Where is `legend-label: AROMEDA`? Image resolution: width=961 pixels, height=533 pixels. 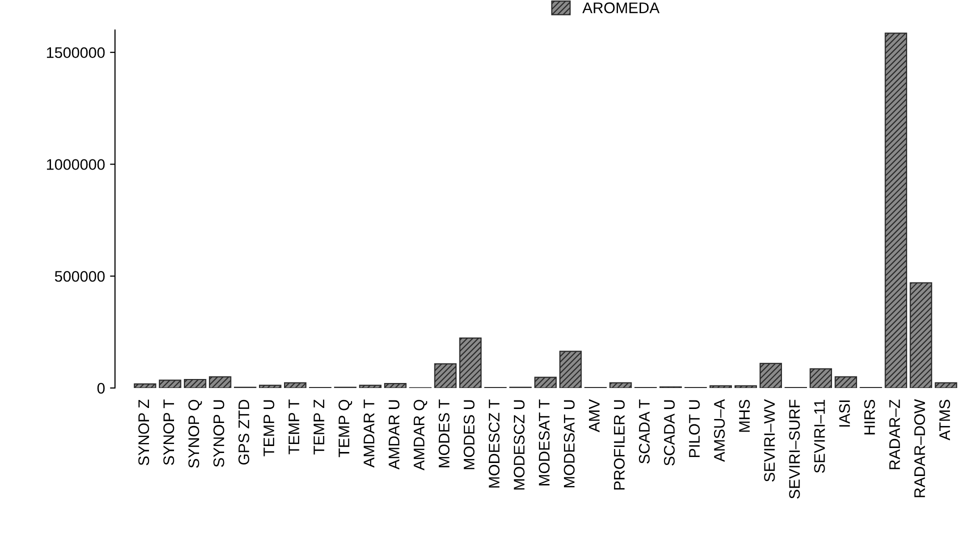 legend-label: AROMEDA is located at coordinates (621, 8).